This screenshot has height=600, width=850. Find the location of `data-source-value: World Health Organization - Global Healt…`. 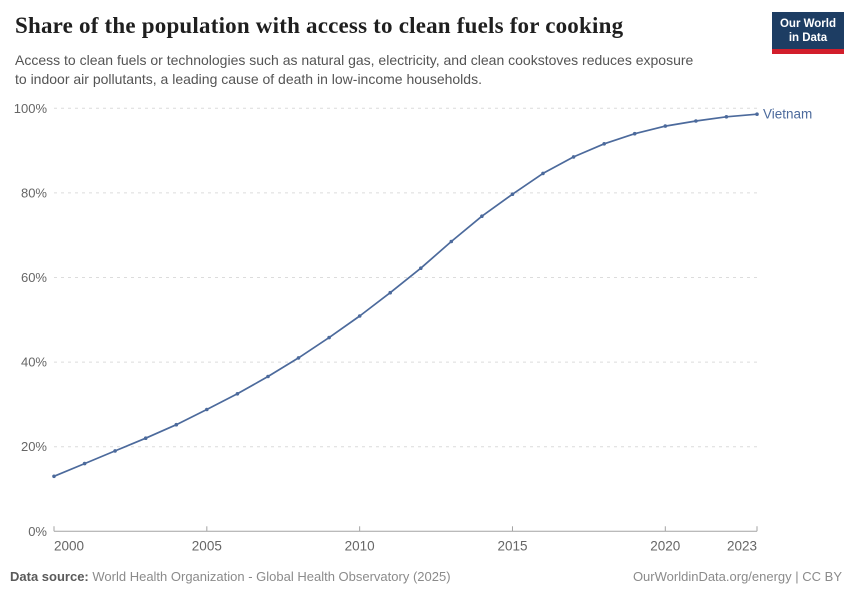

data-source-value: World Health Organization - Global Healt… is located at coordinates (271, 576).